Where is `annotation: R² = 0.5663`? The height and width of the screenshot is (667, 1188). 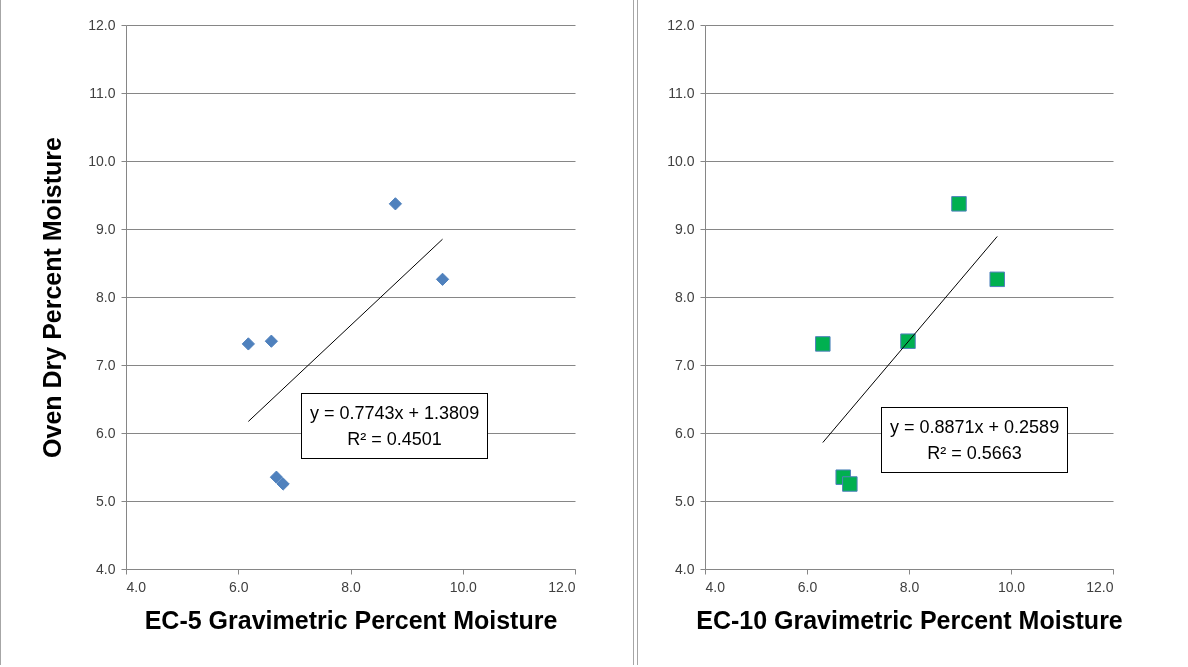
annotation: R² = 0.5663 is located at coordinates (974, 453).